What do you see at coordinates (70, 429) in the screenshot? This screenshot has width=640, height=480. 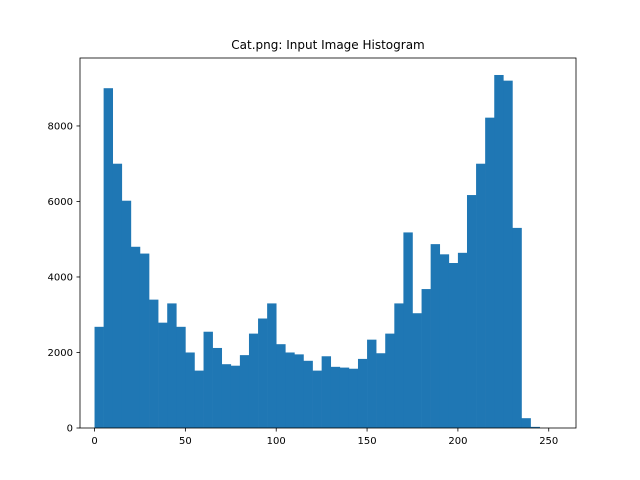 I see `y-tick-label: 0` at bounding box center [70, 429].